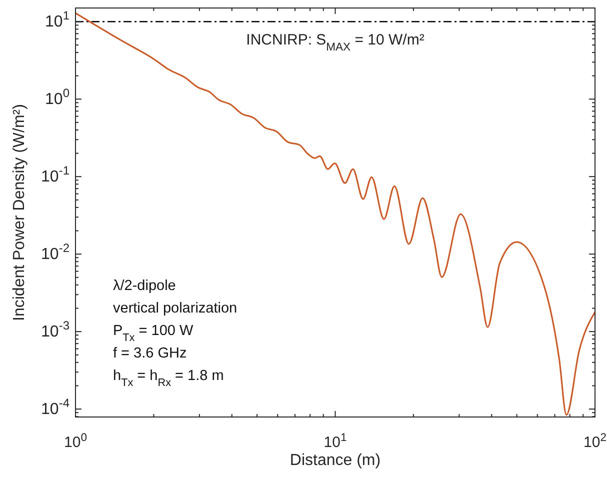  Describe the element at coordinates (55, 175) in the screenshot. I see `y-tick-label: 10$^{-1}$` at that location.